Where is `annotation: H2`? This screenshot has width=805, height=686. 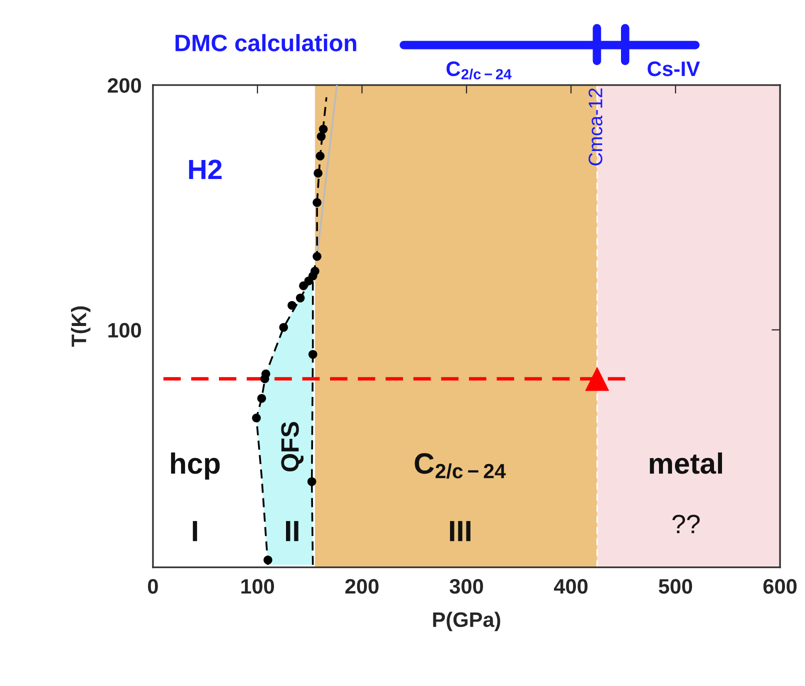 annotation: H2 is located at coordinates (205, 170).